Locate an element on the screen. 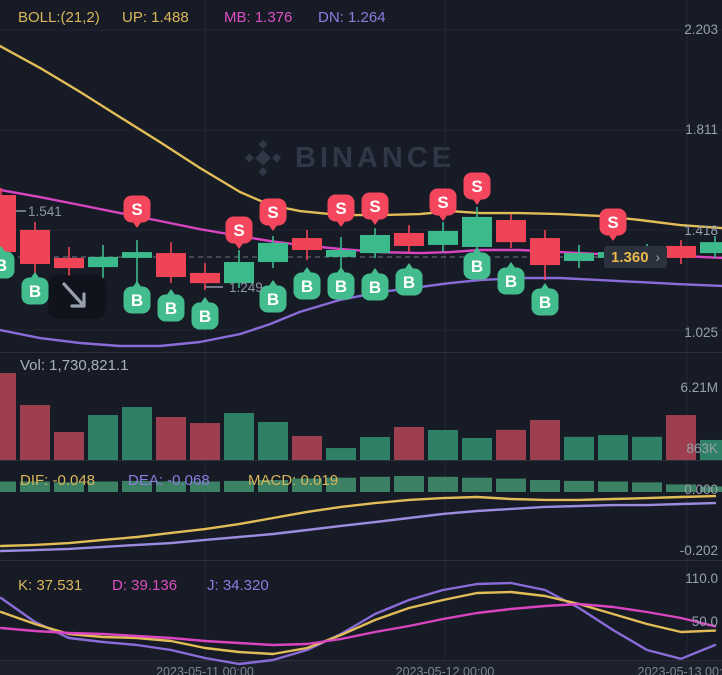  dif-line is located at coordinates (358, 521).